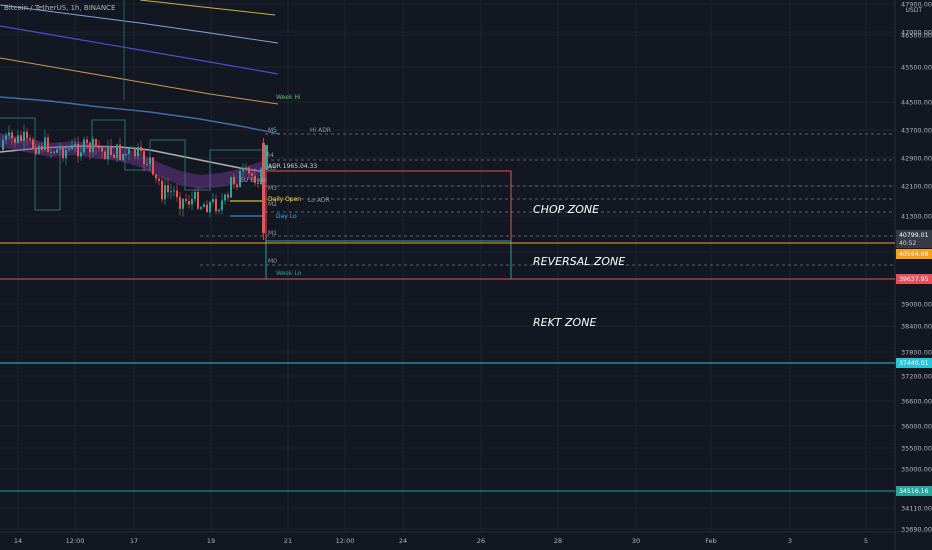 The height and width of the screenshot is (550, 932). I want to click on y-tick-label-7: 42100.00, so click(916, 187).